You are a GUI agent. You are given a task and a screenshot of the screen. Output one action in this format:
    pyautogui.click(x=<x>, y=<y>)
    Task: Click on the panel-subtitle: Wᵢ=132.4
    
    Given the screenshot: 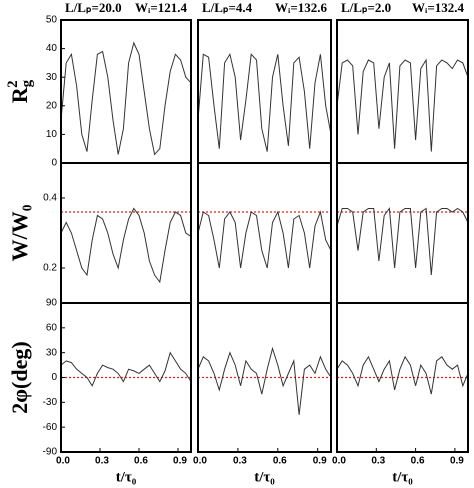 What is the action you would take?
    pyautogui.click(x=438, y=7)
    